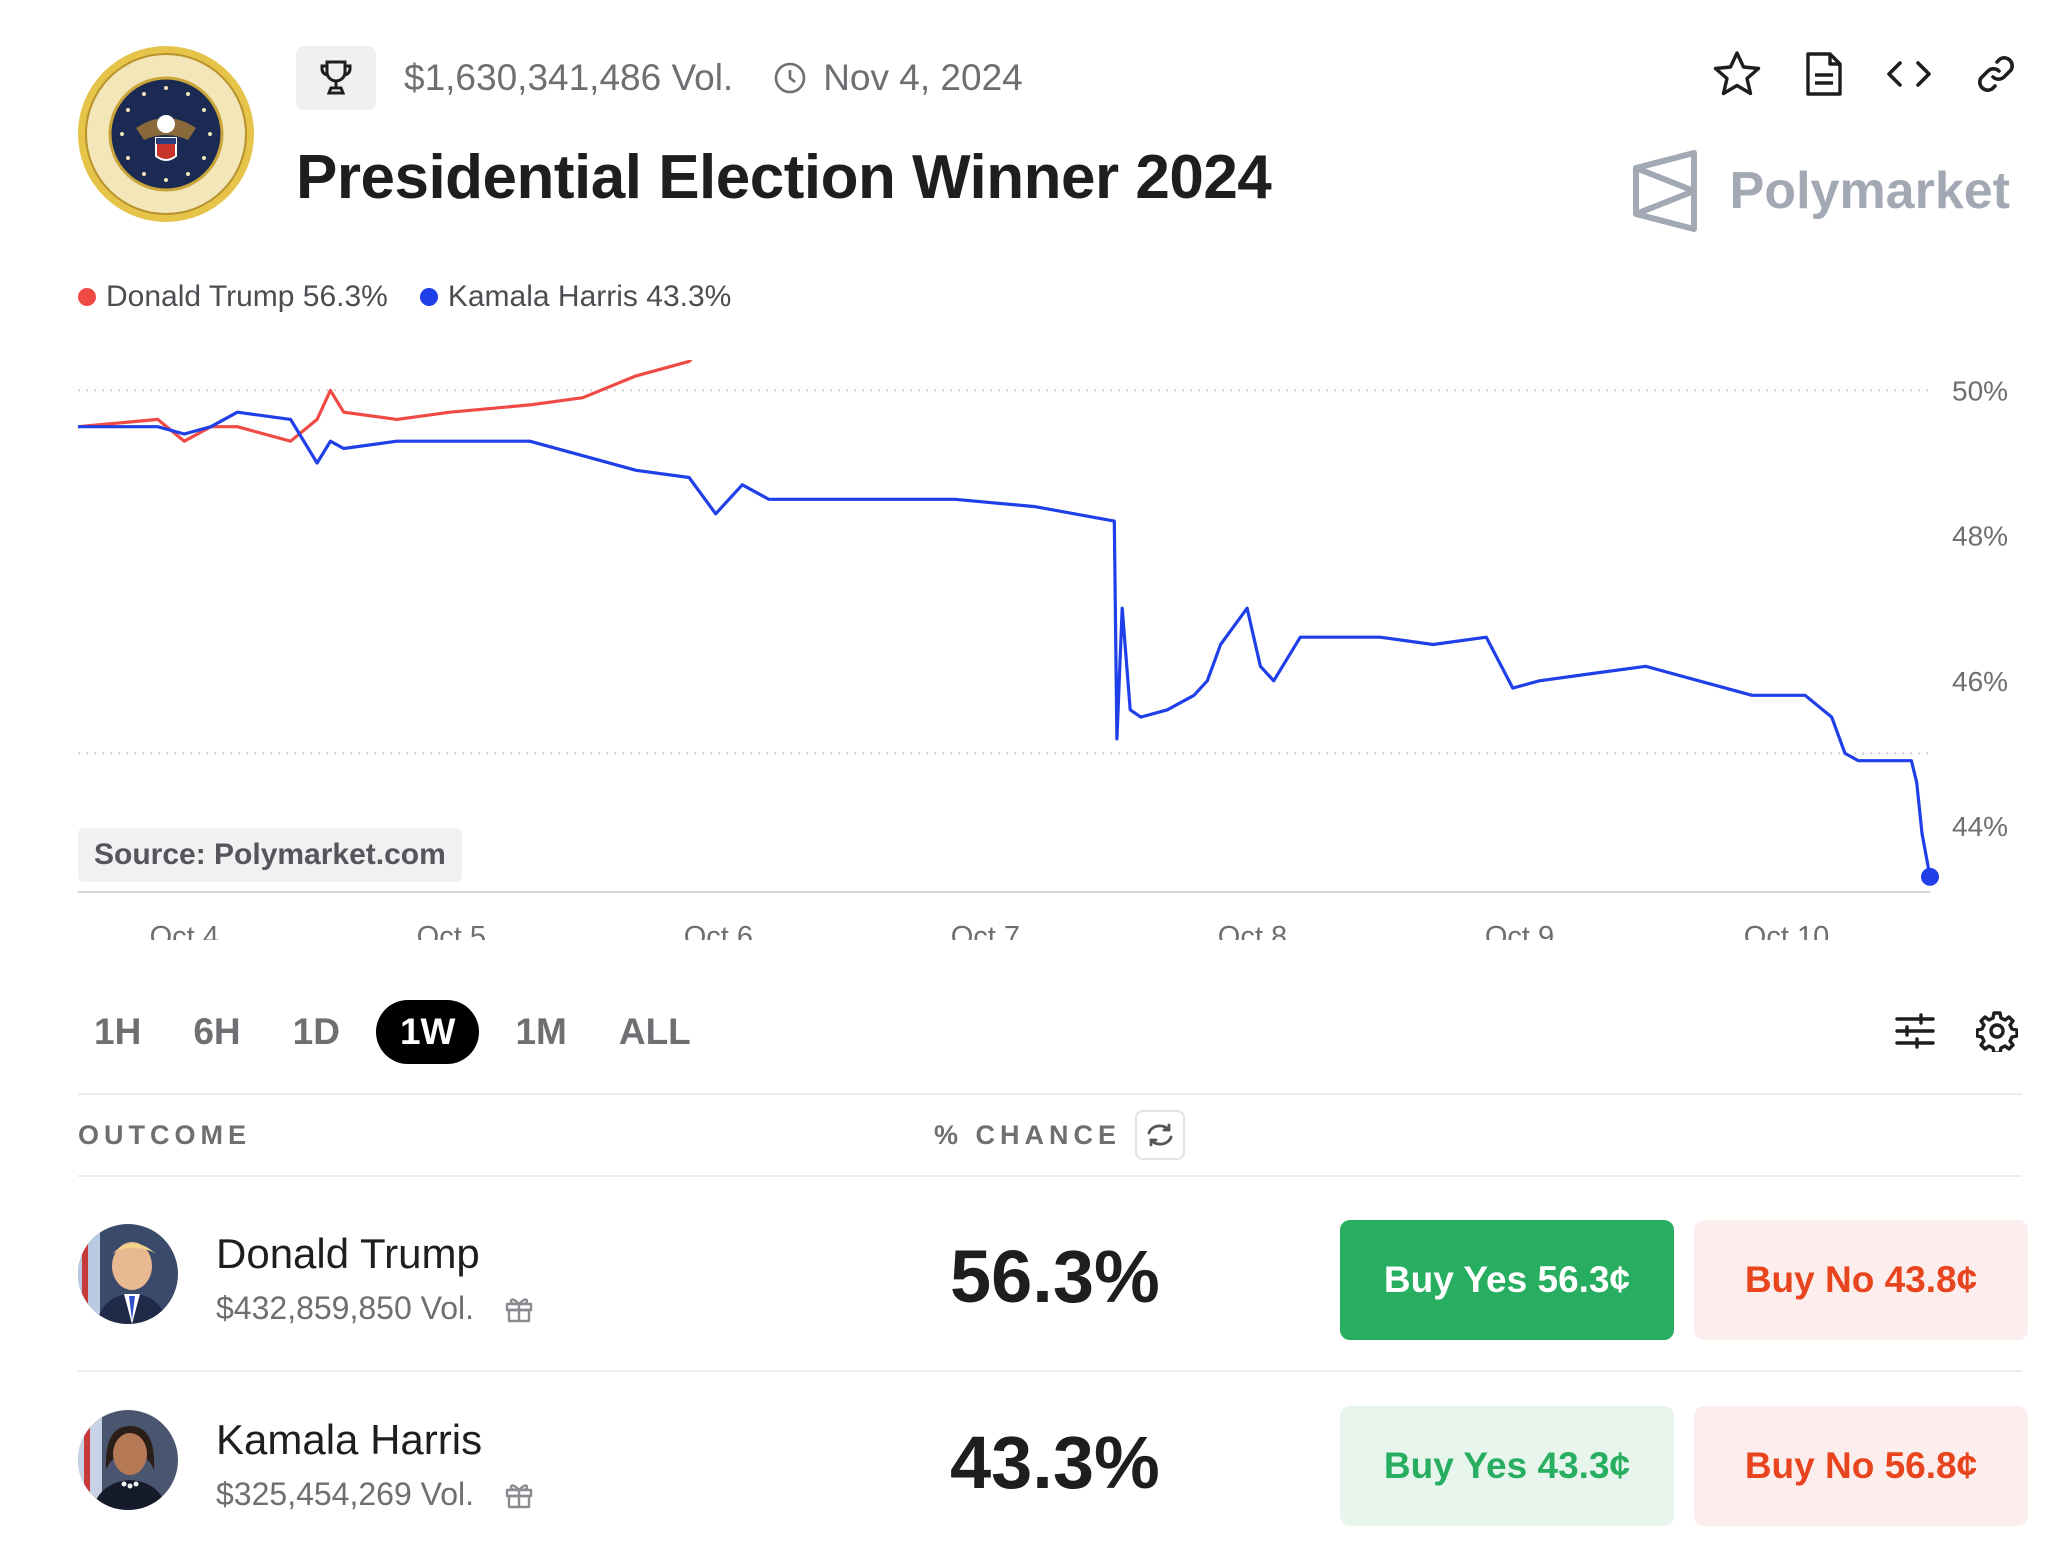 This screenshot has height=1556, width=2058. I want to click on buy-yes-button: Buy Yes 43.3¢, so click(1507, 1466).